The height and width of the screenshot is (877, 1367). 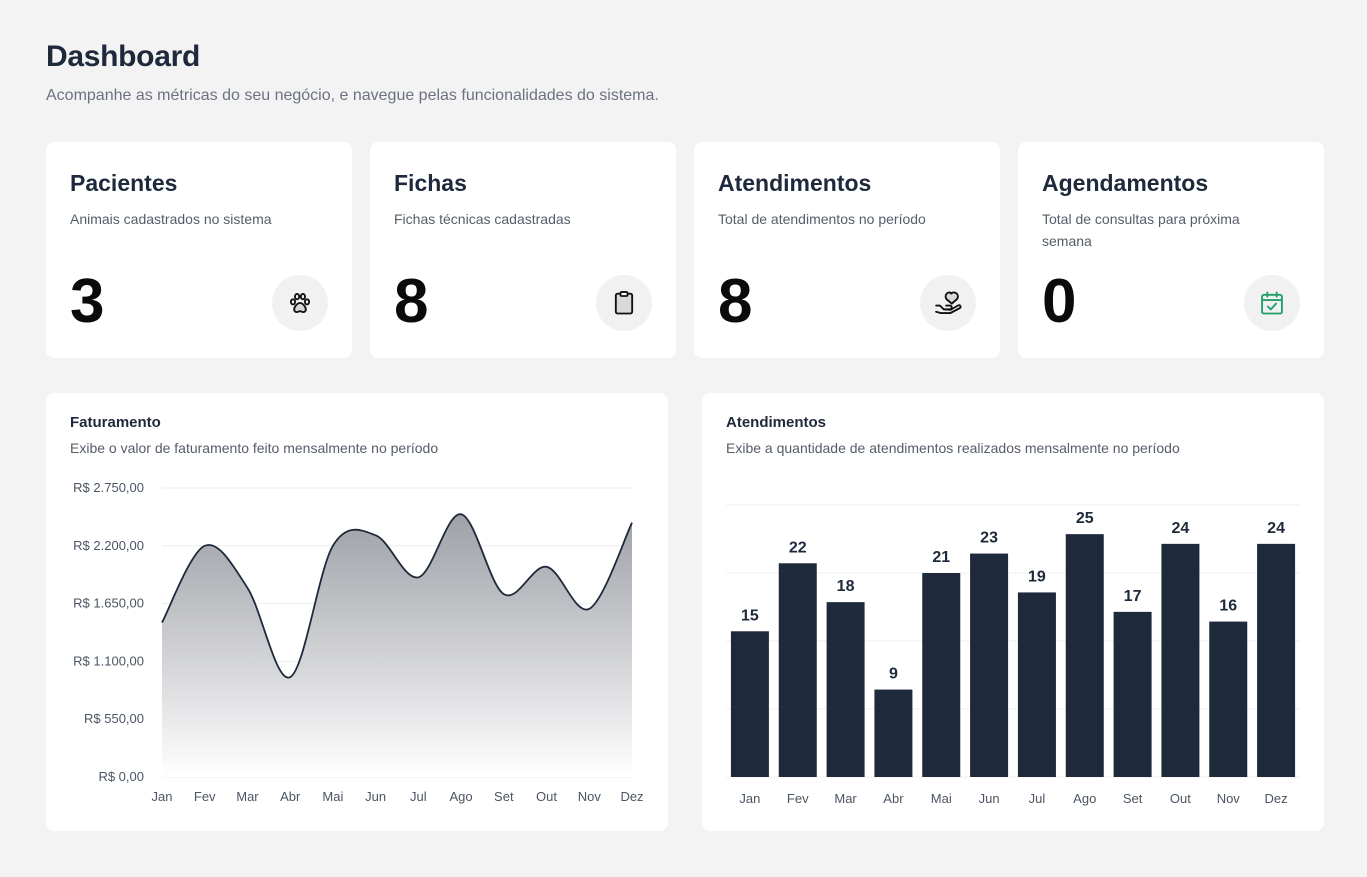 I want to click on bar-value-label: 17, so click(x=1133, y=596).